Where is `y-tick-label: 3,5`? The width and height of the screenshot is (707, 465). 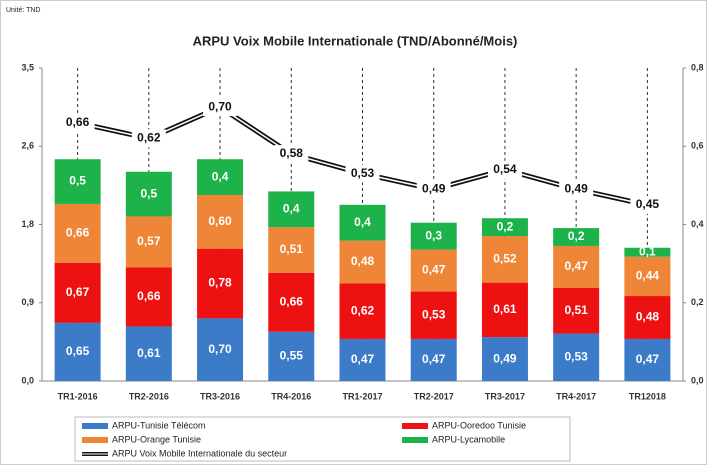
y-tick-label: 3,5 is located at coordinates (27, 67).